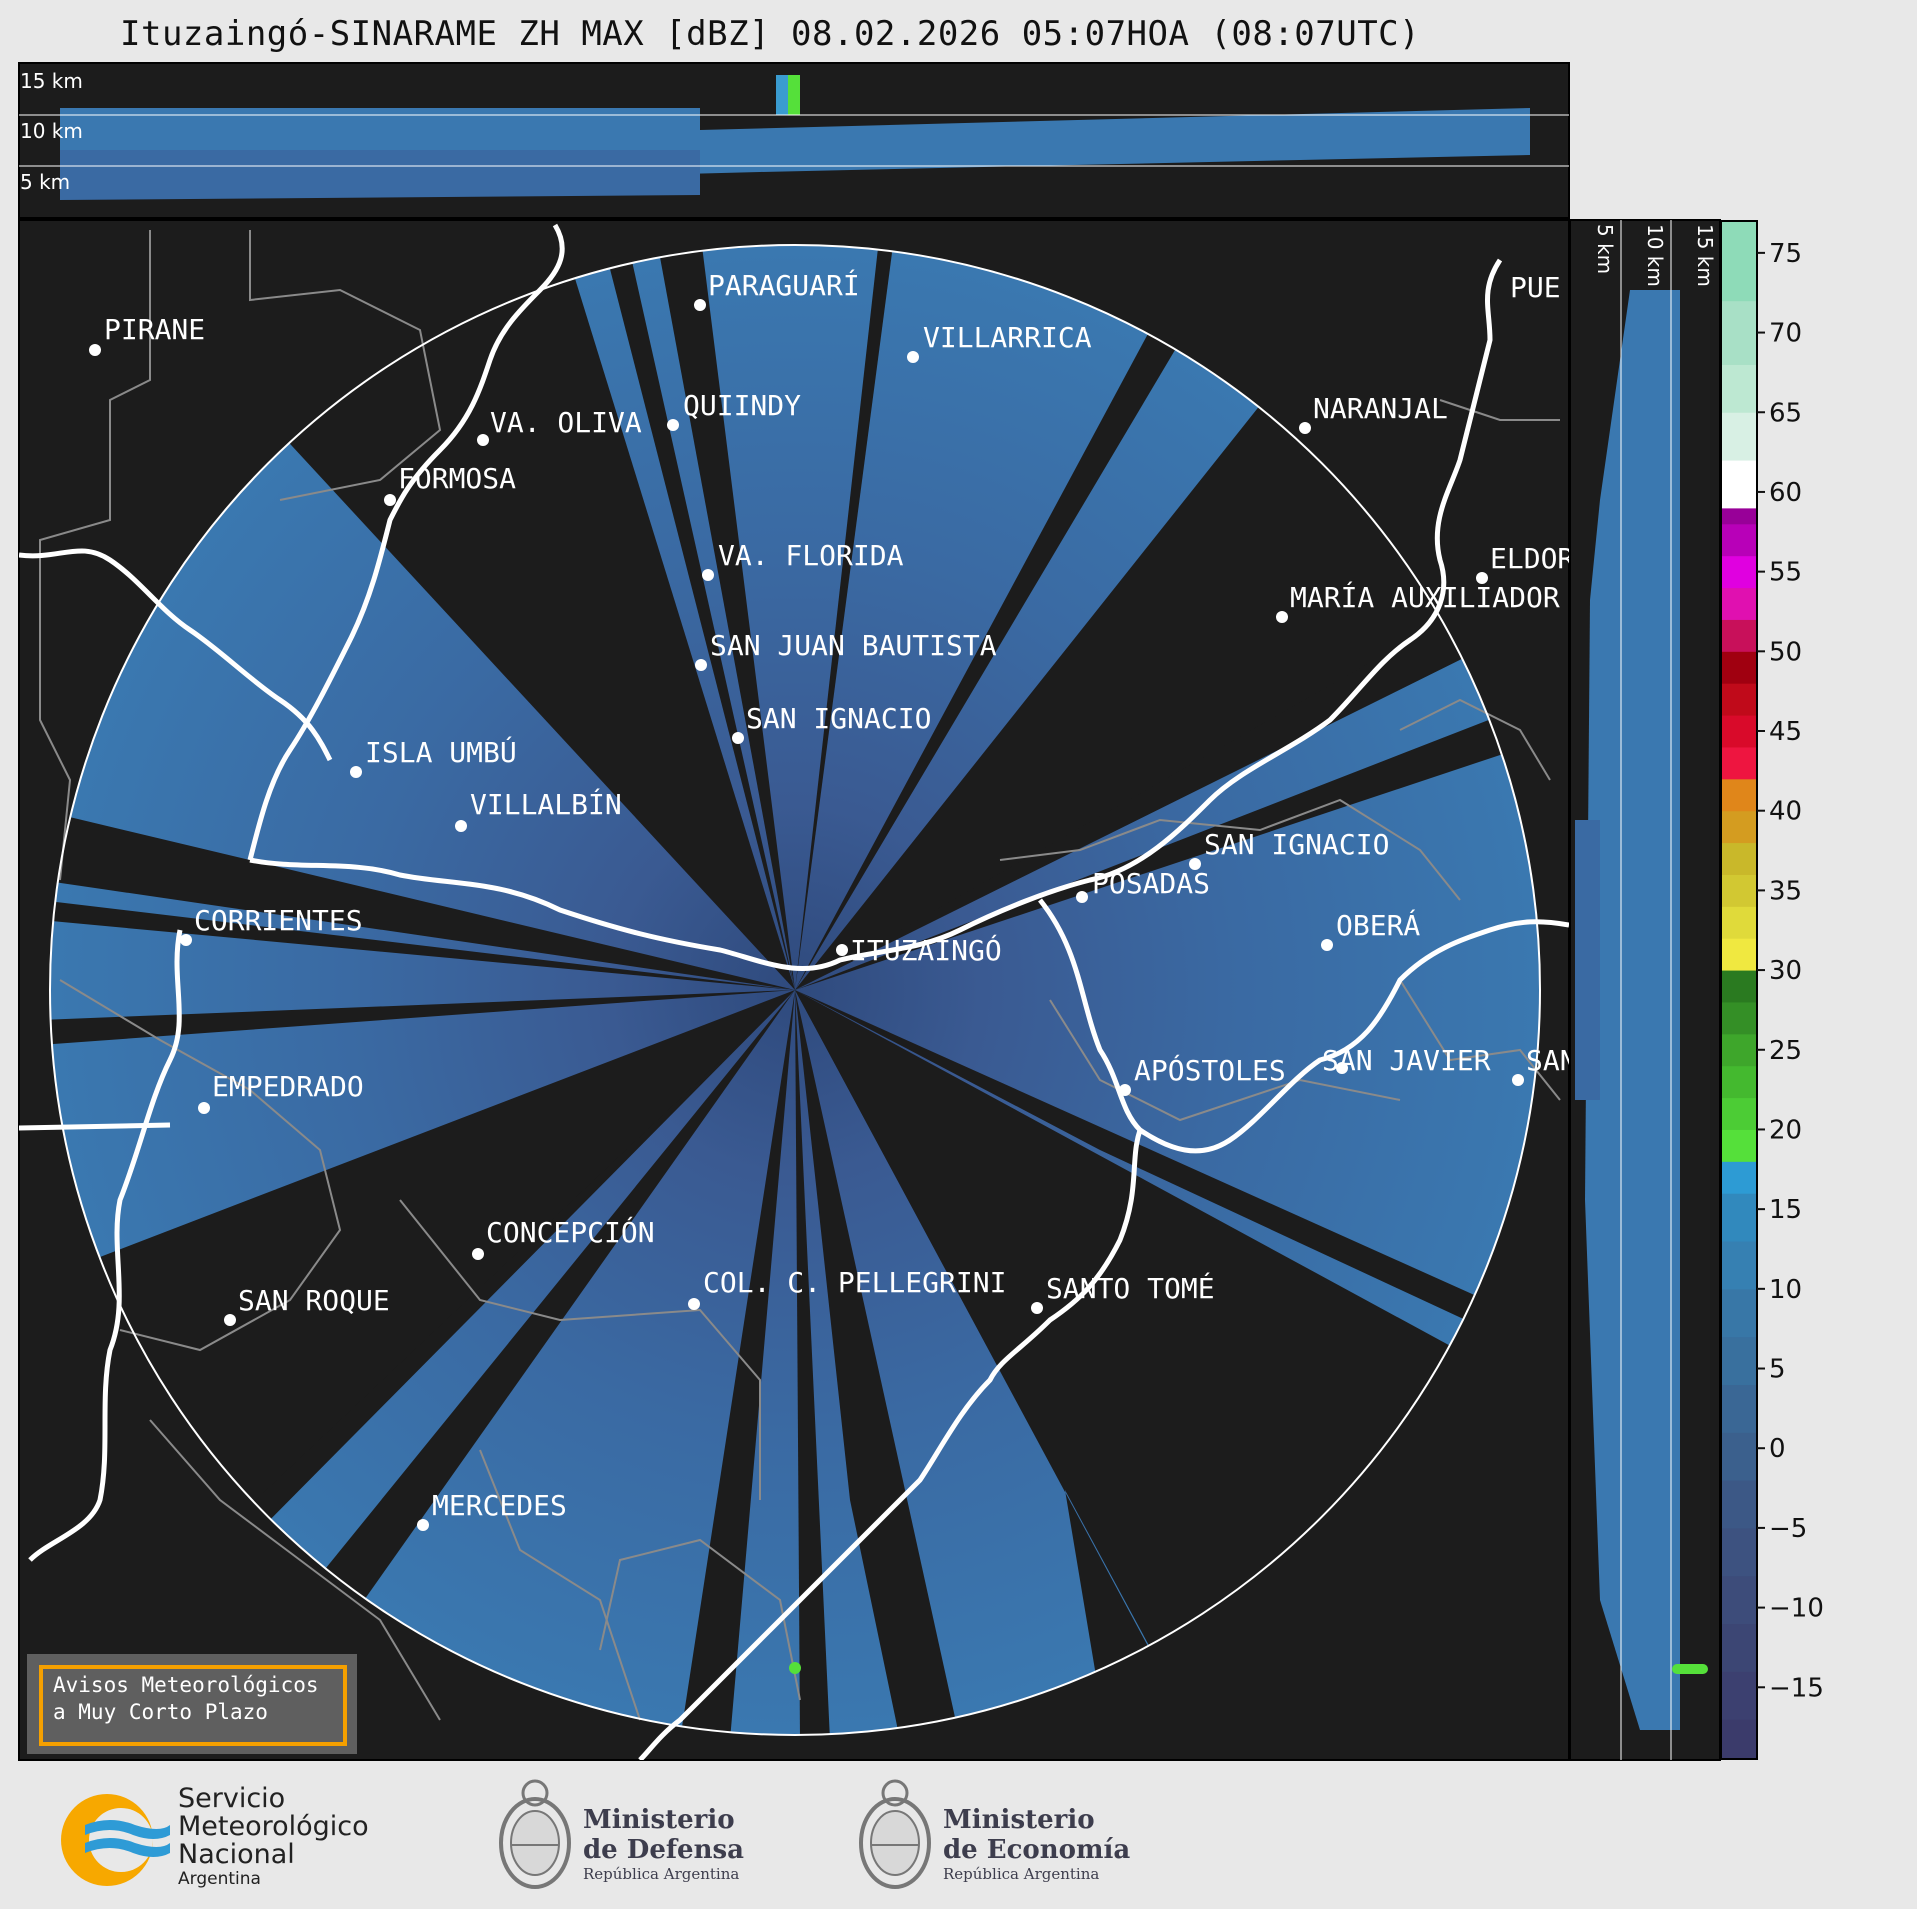  Describe the element at coordinates (160, 1712) in the screenshot. I see `warning-line-2: a Muy Corto Plazo` at that location.